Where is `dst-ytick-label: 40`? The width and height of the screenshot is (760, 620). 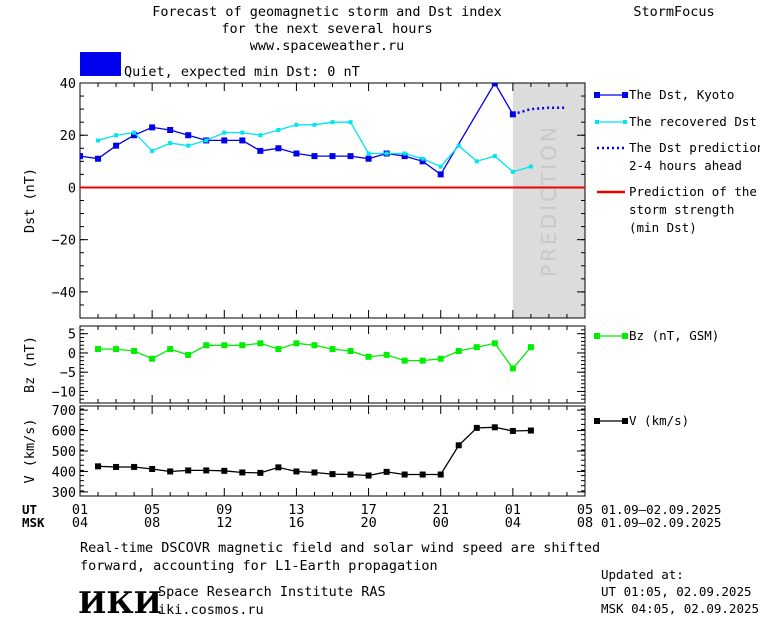 dst-ytick-label: 40 is located at coordinates (68, 84).